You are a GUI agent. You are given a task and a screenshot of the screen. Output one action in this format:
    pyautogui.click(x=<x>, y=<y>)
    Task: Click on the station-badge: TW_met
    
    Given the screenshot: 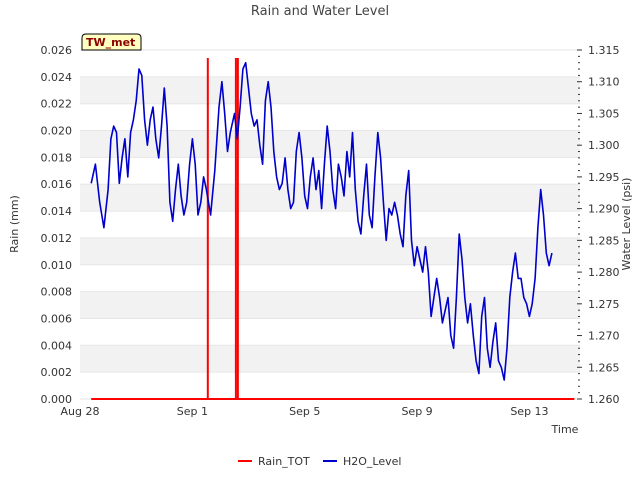 What is the action you would take?
    pyautogui.click(x=111, y=42)
    